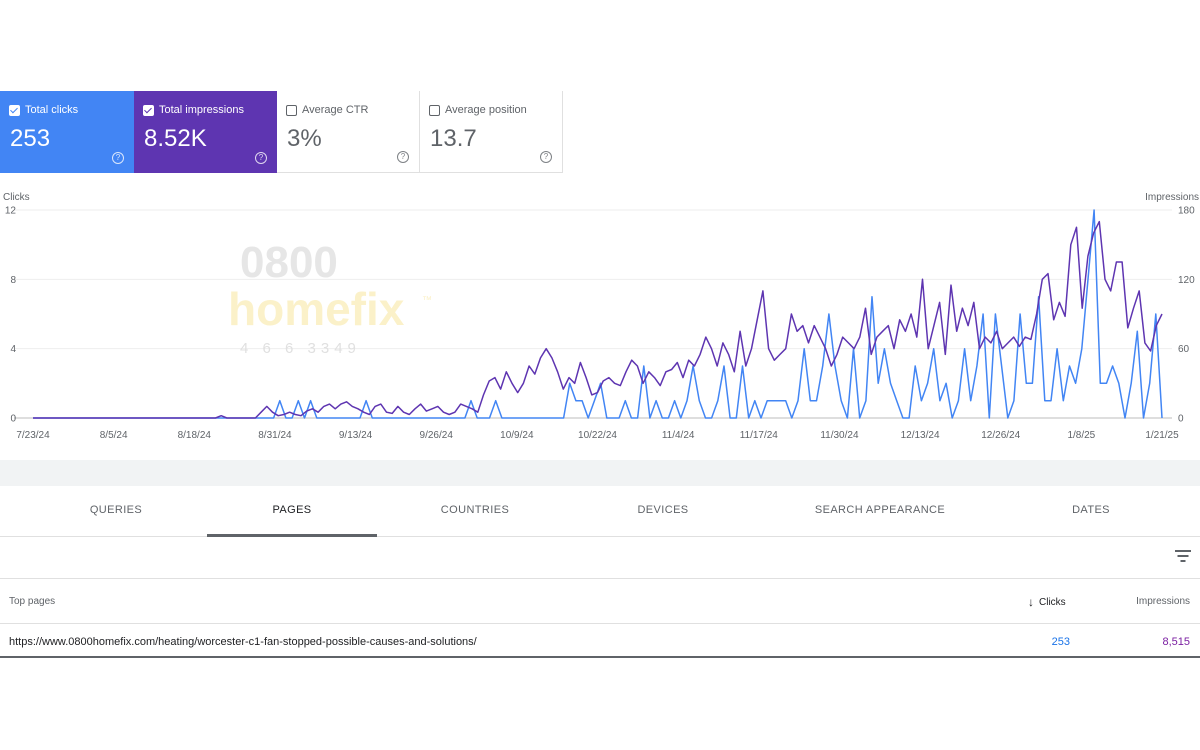 This screenshot has height=750, width=1200. Describe the element at coordinates (1181, 419) in the screenshot. I see `right-tick-label: 0` at that location.